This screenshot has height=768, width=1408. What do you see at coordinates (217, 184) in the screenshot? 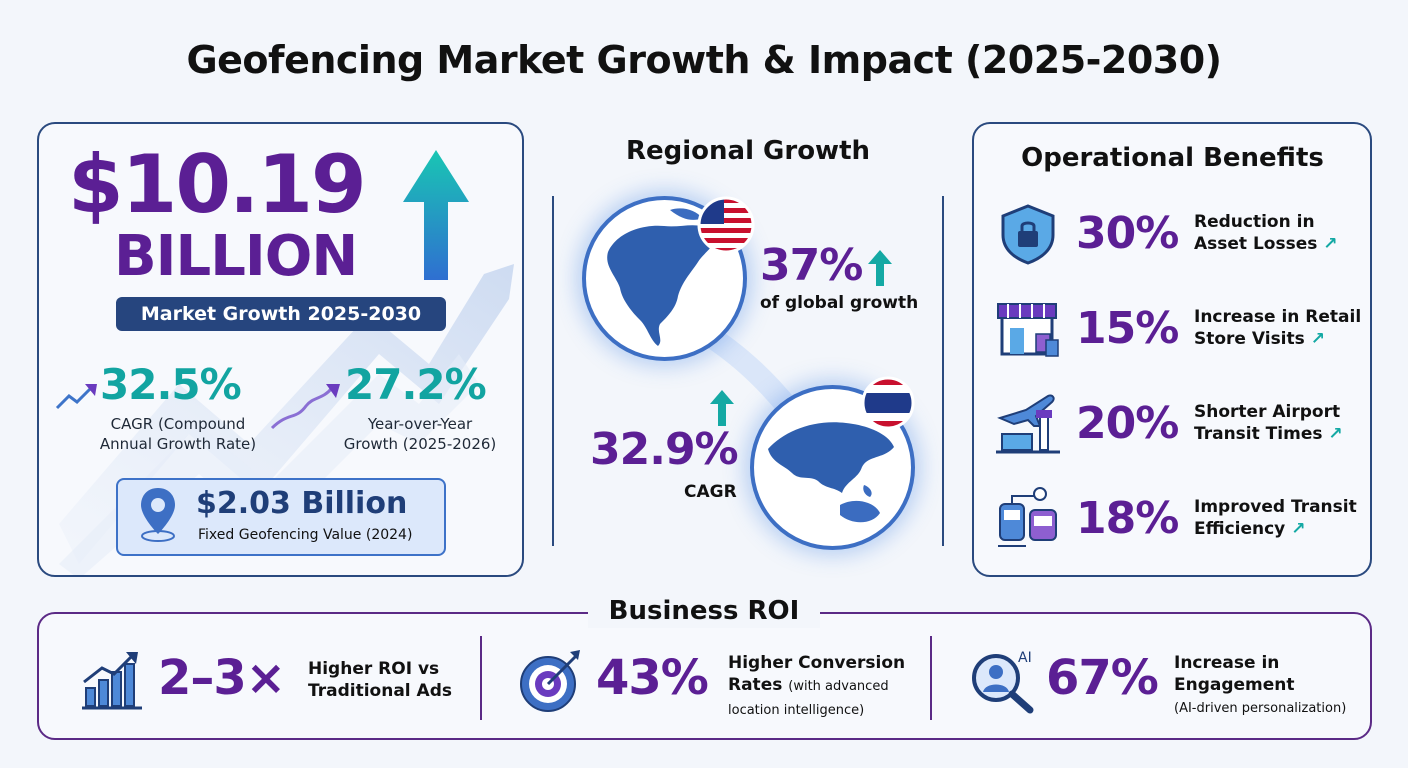
I see `market-value: $10.19` at bounding box center [217, 184].